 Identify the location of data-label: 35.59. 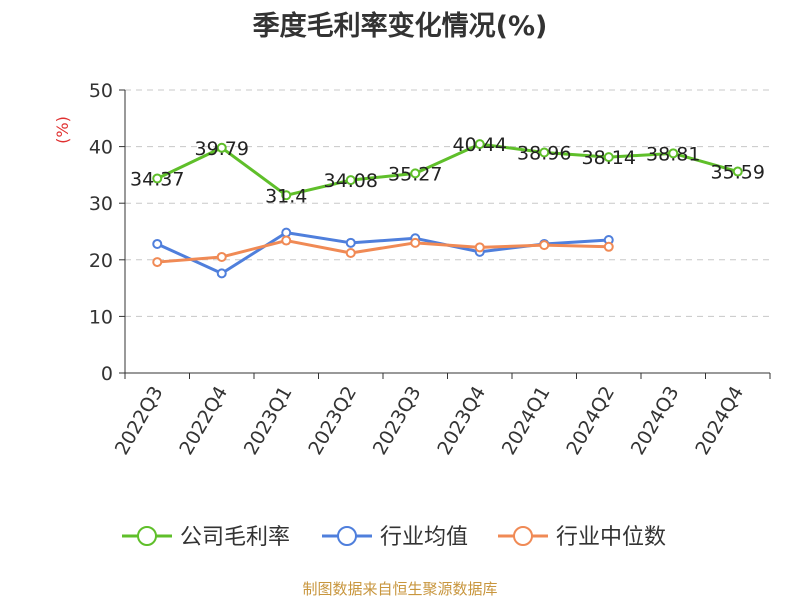
(738, 173).